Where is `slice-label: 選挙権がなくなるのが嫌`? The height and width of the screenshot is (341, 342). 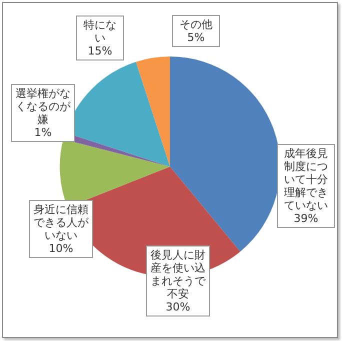
slice-label: 選挙権がなくなるのが嫌 is located at coordinates (44, 106).